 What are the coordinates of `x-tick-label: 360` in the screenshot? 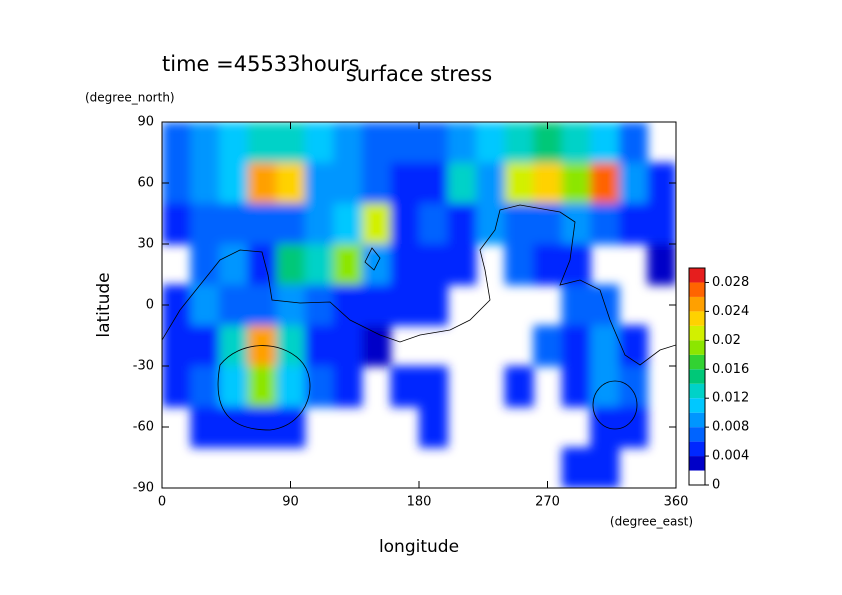 It's located at (676, 502).